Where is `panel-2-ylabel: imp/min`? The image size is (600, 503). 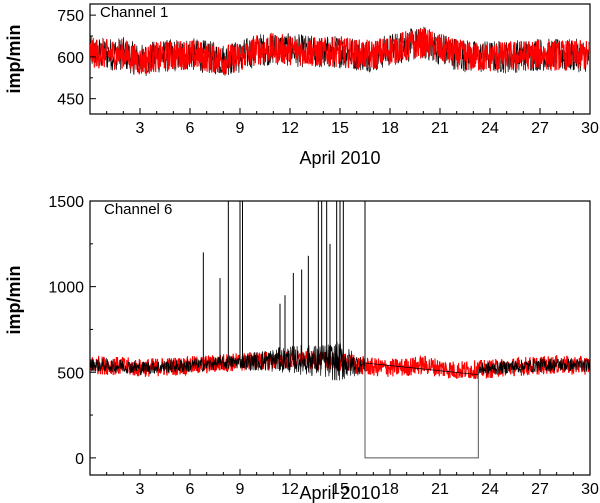
panel-2-ylabel: imp/min is located at coordinates (14, 299).